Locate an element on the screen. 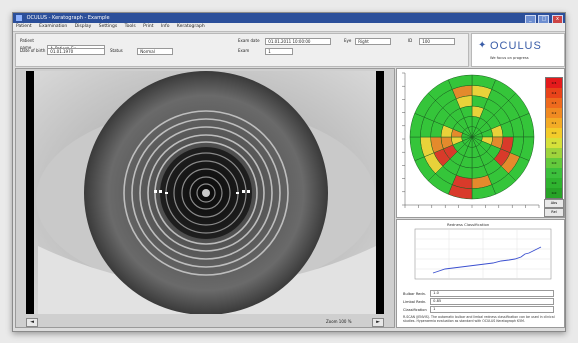 The height and width of the screenshot is (343, 578). oculus-logo-icon: ✦ is located at coordinates (482, 45).